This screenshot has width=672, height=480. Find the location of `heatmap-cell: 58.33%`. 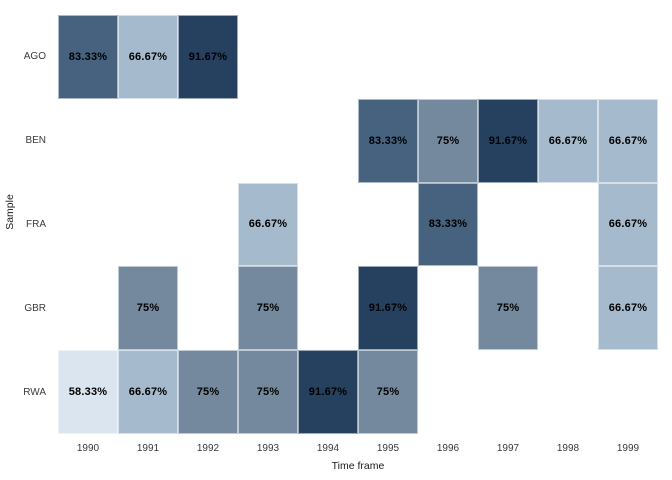

heatmap-cell: 58.33% is located at coordinates (88, 392).